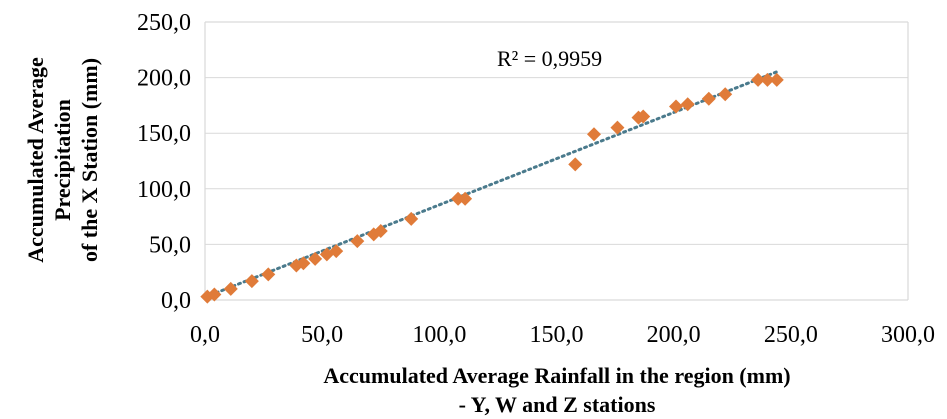  Describe the element at coordinates (164, 79) in the screenshot. I see `y-tick-label: 200,0` at that location.